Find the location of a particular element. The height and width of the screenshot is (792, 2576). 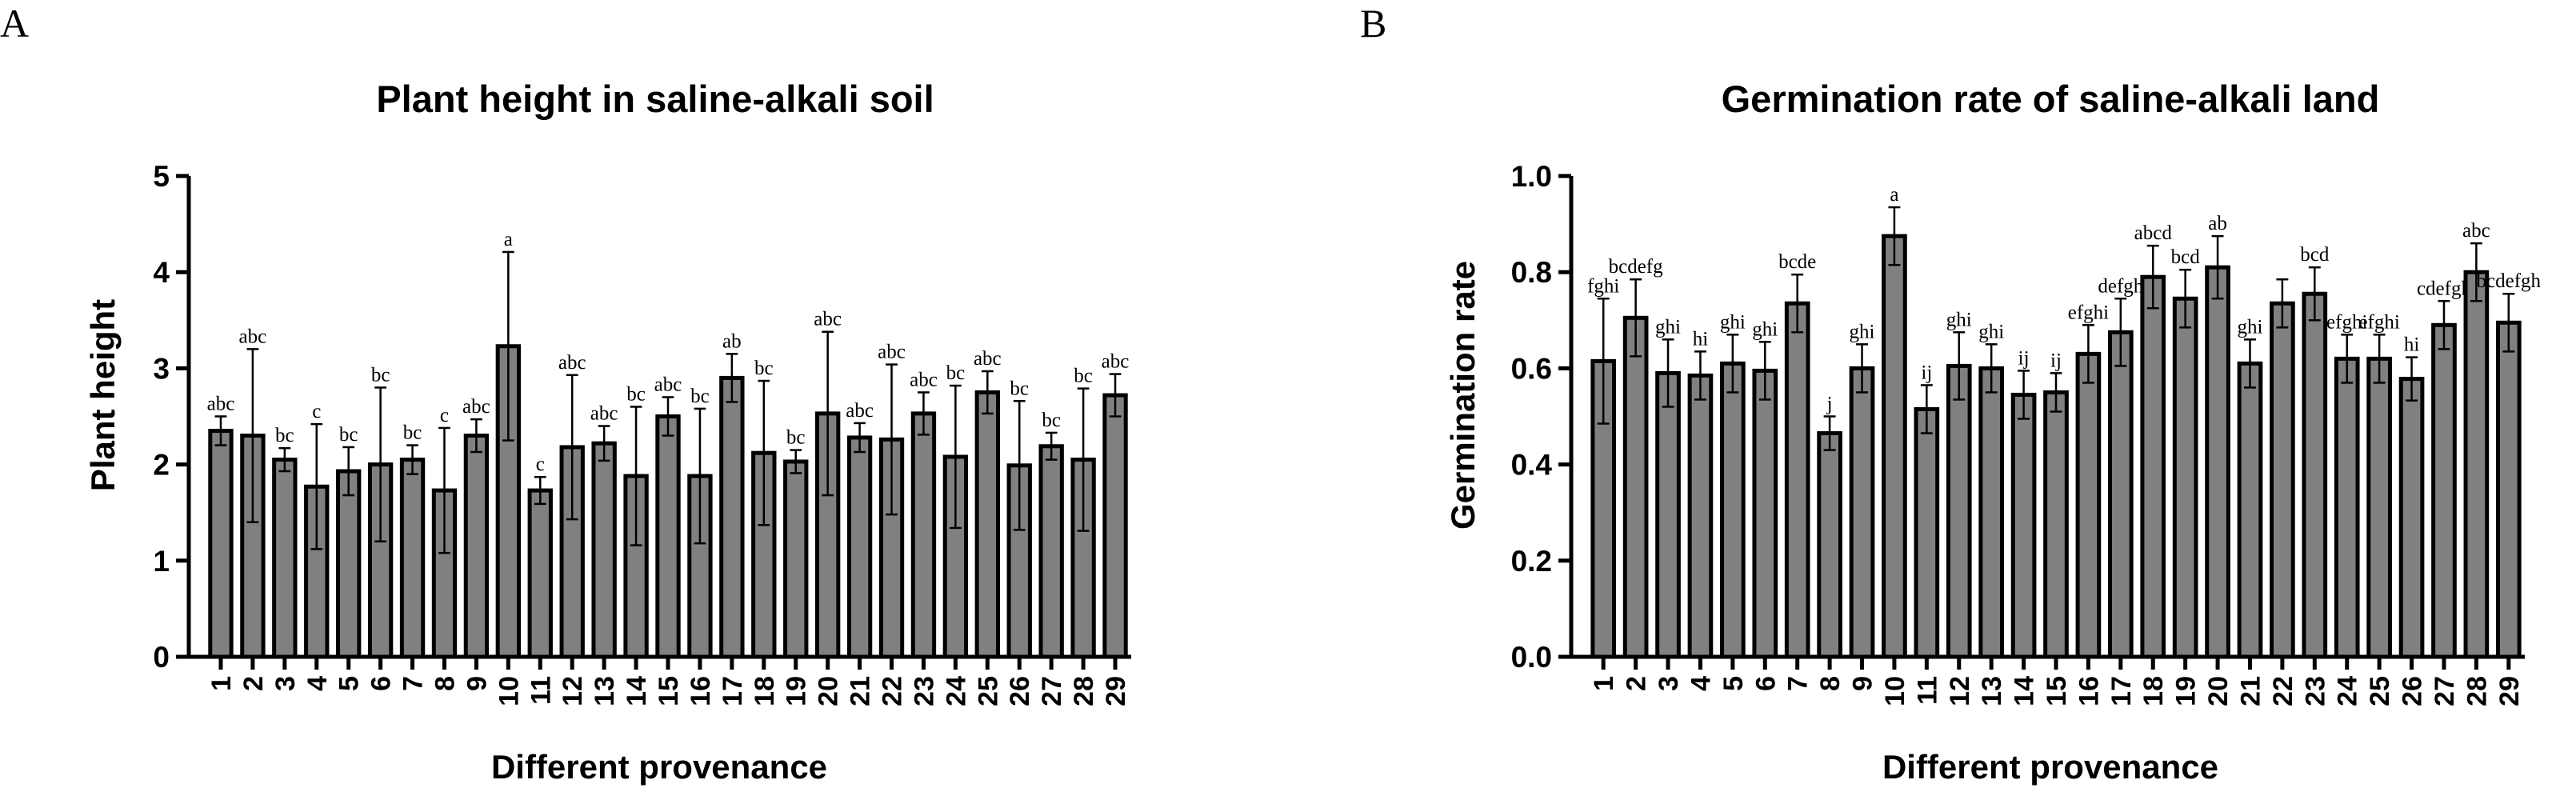

y-axis-label: Germination rate is located at coordinates (1463, 395).